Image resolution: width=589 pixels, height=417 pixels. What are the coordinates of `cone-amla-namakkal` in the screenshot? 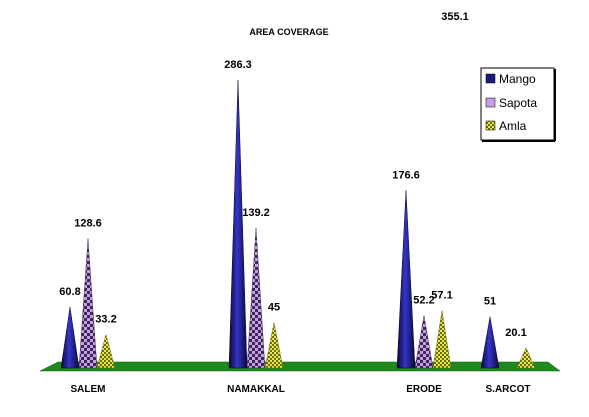 It's located at (274, 345).